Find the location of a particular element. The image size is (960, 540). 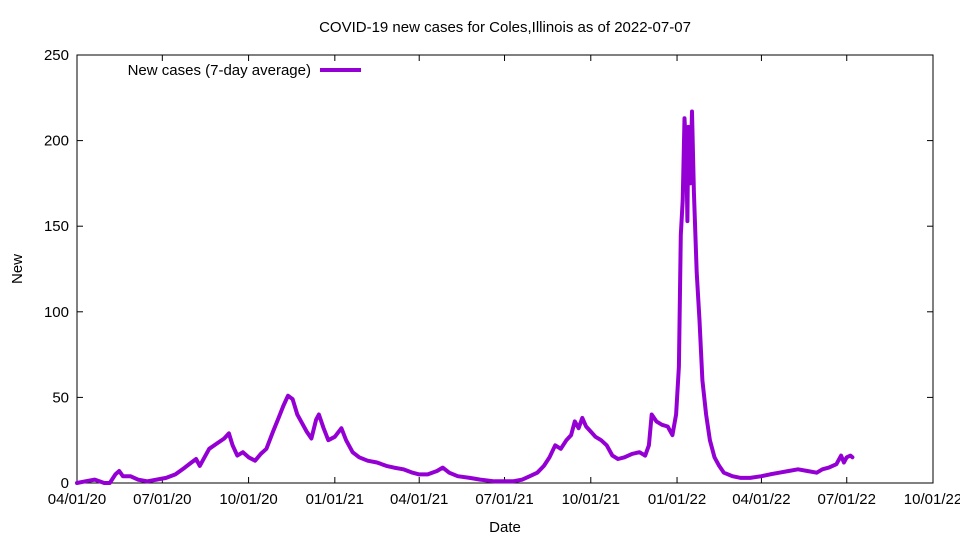

legend: New cases (7-day average) is located at coordinates (244, 70).